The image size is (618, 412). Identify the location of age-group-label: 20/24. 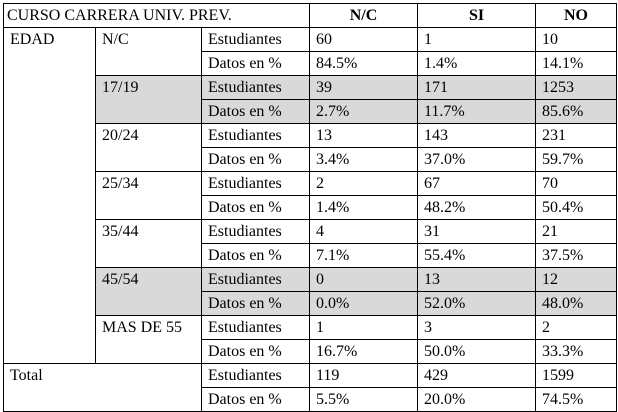
(148, 147).